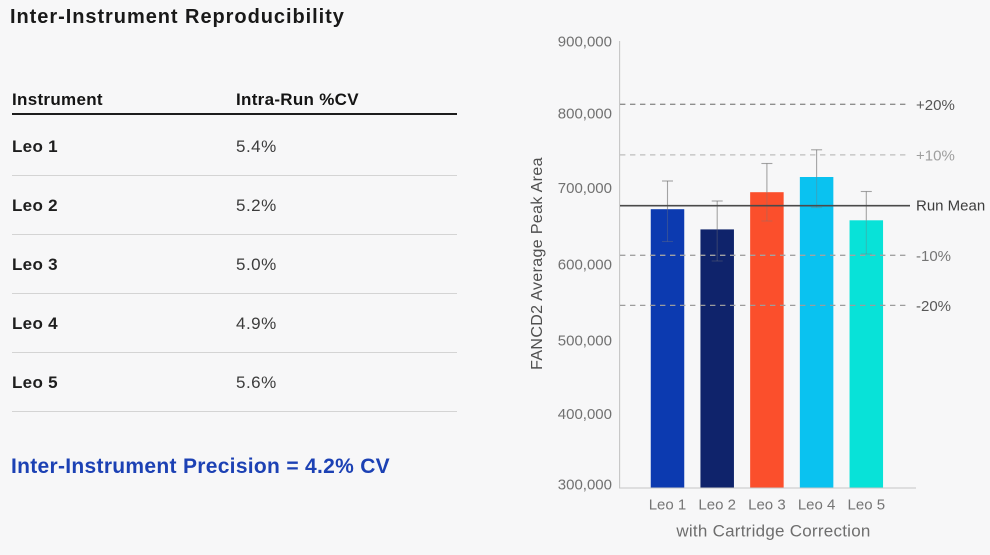  What do you see at coordinates (585, 341) in the screenshot?
I see `svg-text: 500,000` at bounding box center [585, 341].